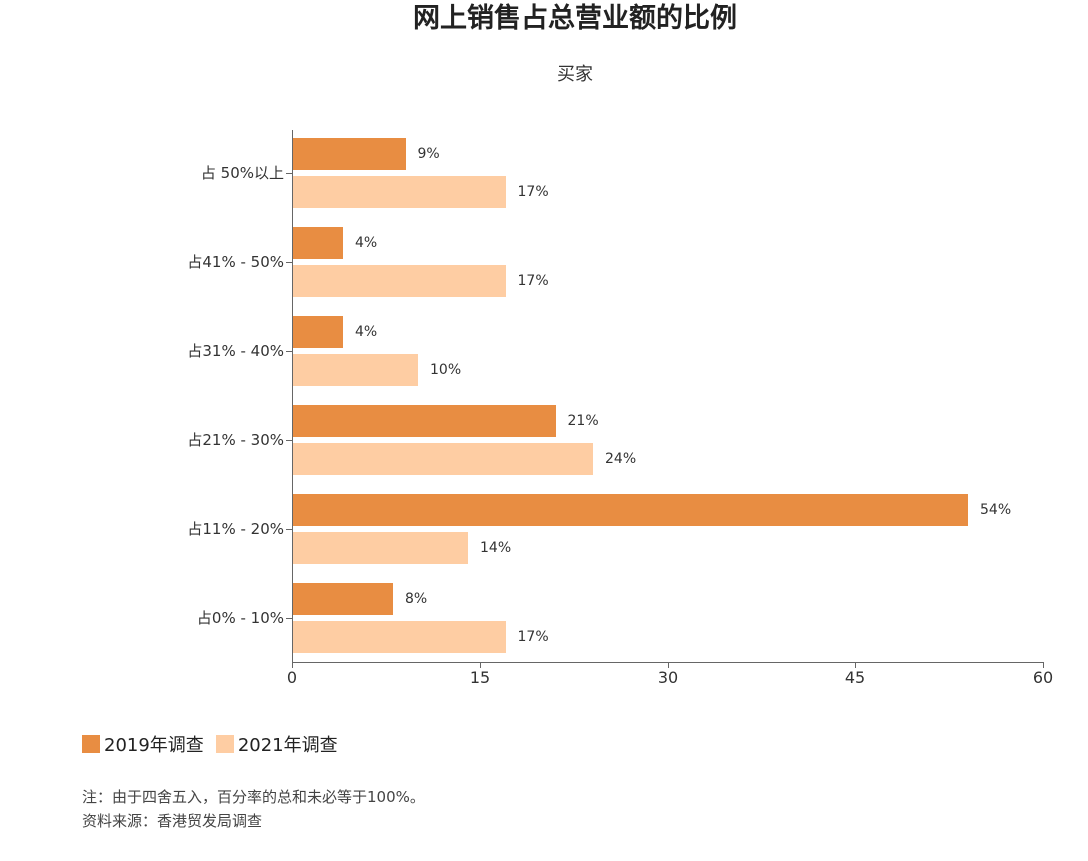 The width and height of the screenshot is (1088, 861). Describe the element at coordinates (242, 173) in the screenshot. I see `y-category-label: 占 50%以上` at that location.